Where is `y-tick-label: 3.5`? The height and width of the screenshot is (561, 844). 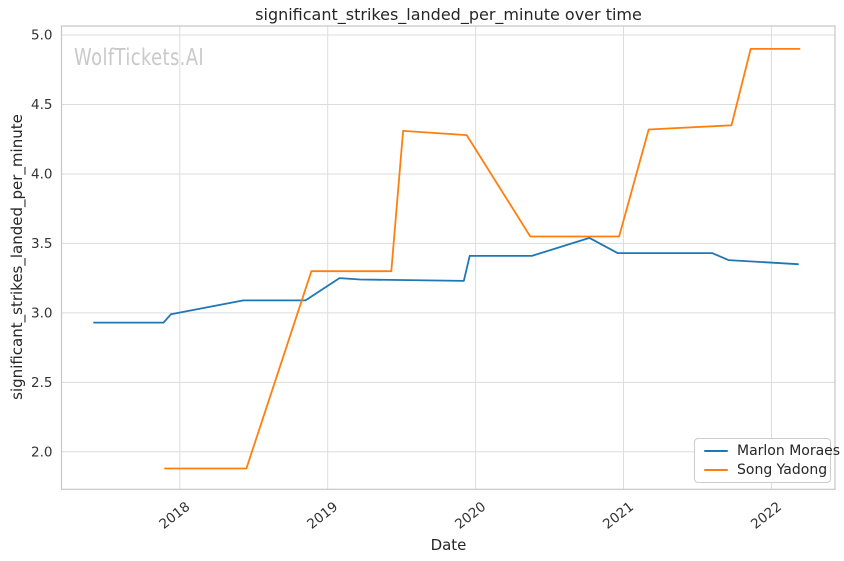
y-tick-label: 3.5 is located at coordinates (41, 244).